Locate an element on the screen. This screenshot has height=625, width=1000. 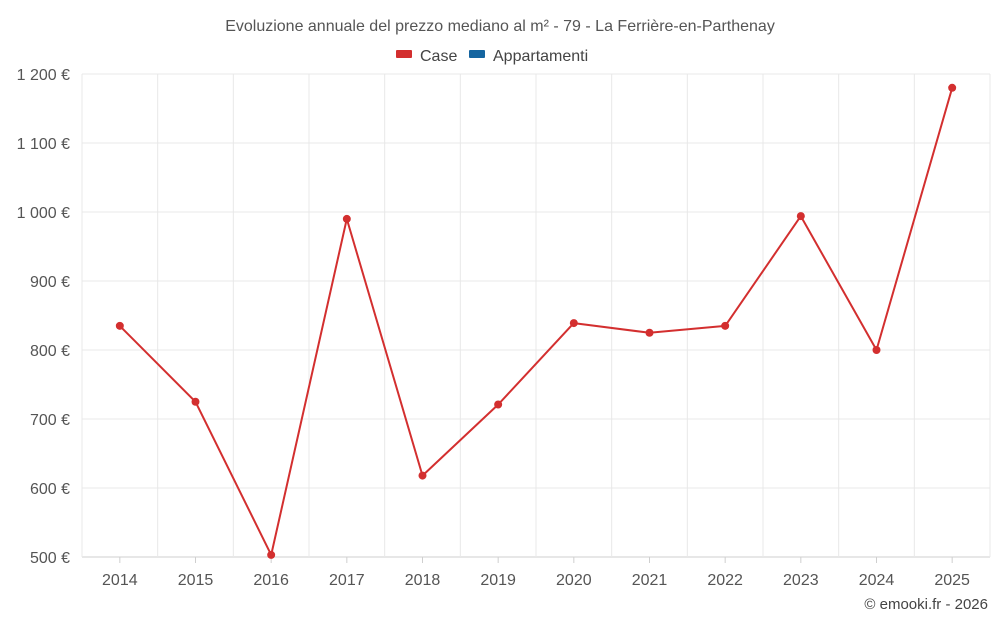
x-tick-label: 2016 is located at coordinates (271, 580).